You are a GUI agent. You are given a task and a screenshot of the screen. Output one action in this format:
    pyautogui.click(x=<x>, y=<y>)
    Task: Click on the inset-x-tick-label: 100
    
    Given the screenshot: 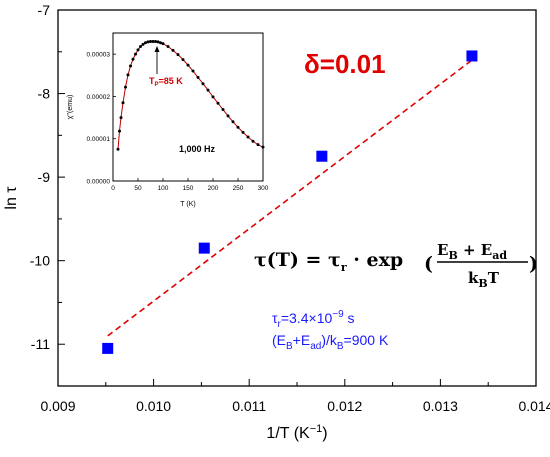 What is the action you would take?
    pyautogui.click(x=163, y=188)
    